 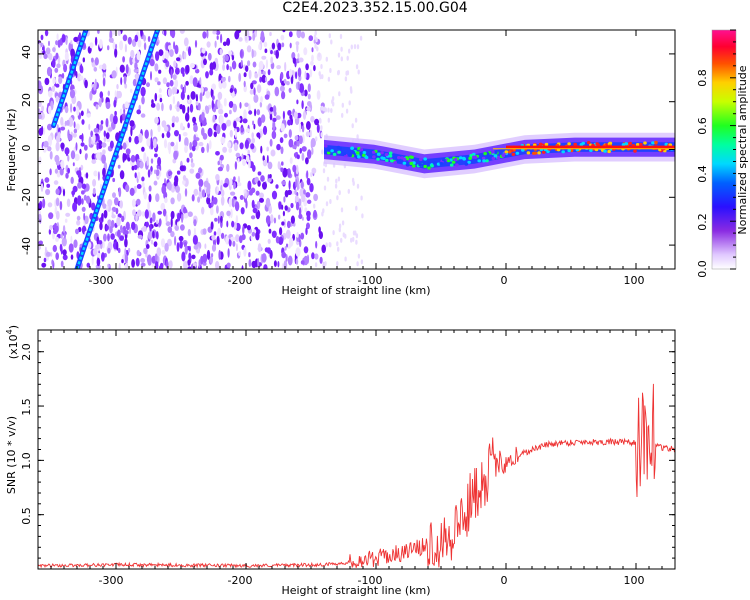 I want to click on bottom-y-tick-label: 0.5, so click(x=26, y=516).